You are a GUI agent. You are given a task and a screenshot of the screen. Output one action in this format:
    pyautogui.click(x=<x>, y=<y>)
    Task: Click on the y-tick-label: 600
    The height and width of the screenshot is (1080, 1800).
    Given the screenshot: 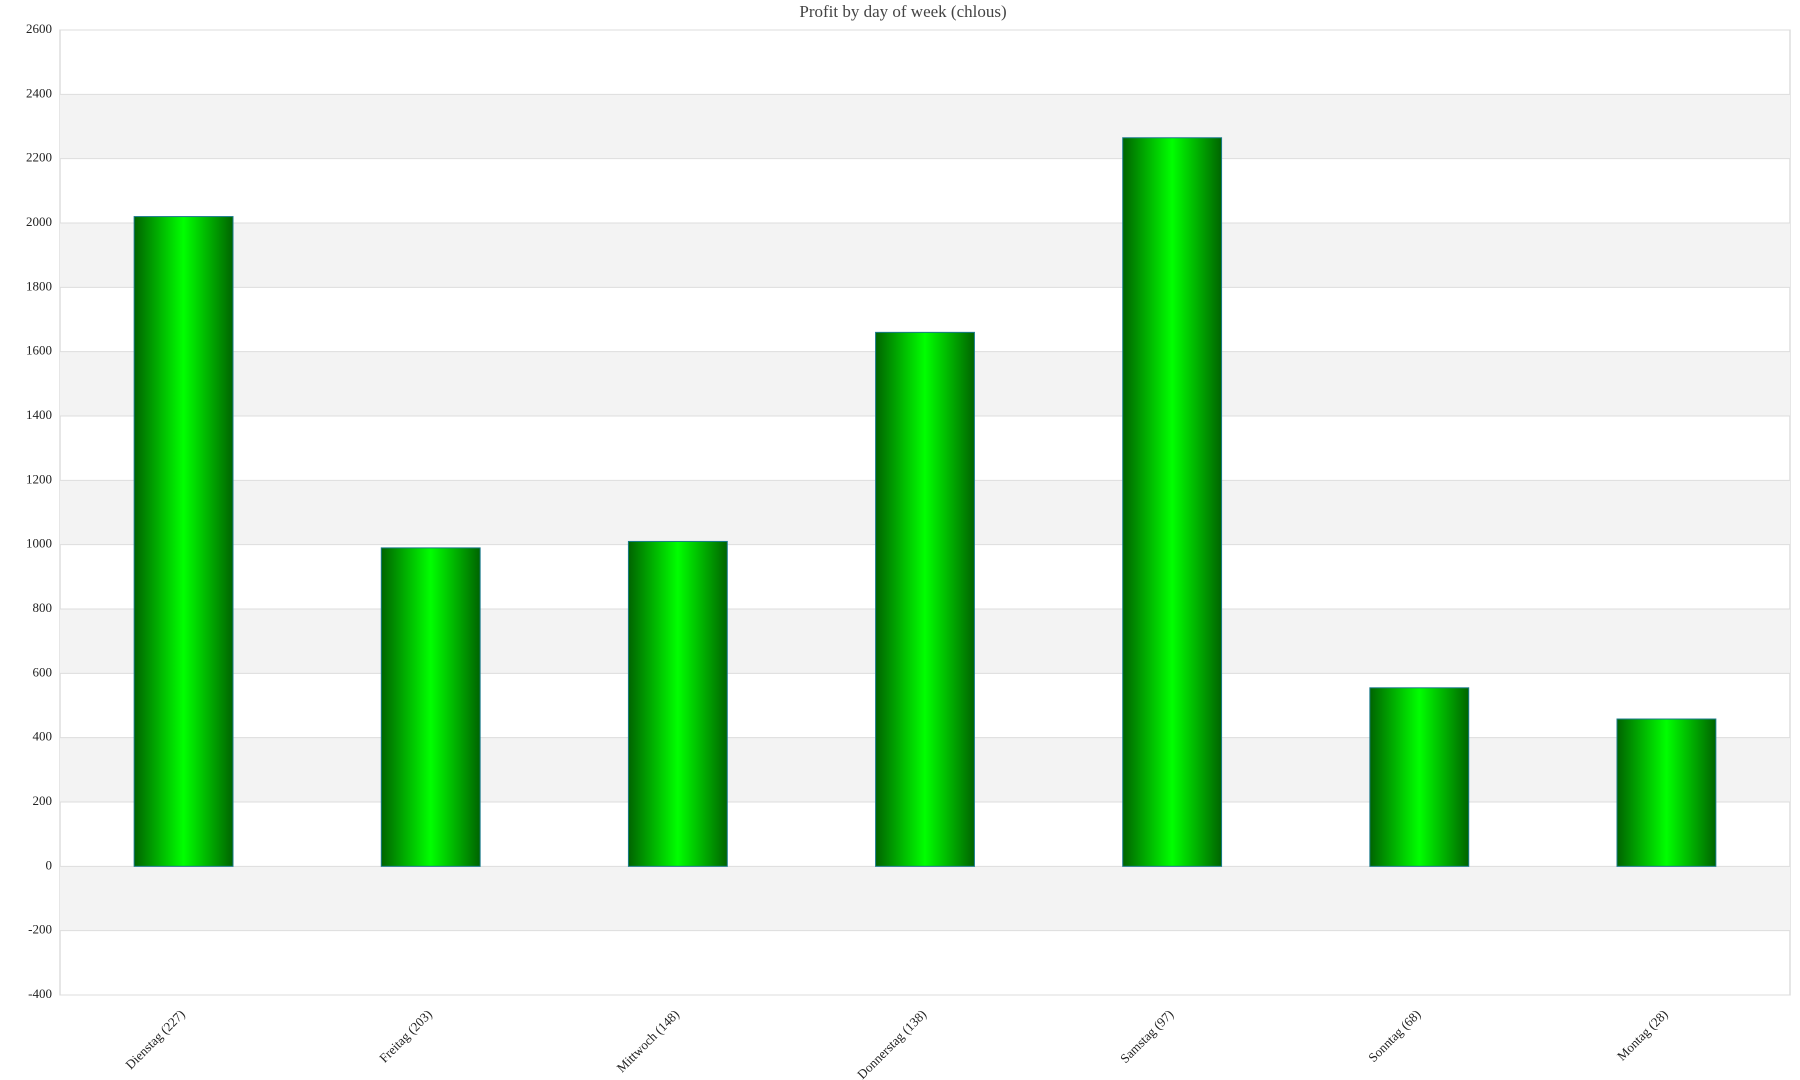 What is the action you would take?
    pyautogui.click(x=43, y=671)
    